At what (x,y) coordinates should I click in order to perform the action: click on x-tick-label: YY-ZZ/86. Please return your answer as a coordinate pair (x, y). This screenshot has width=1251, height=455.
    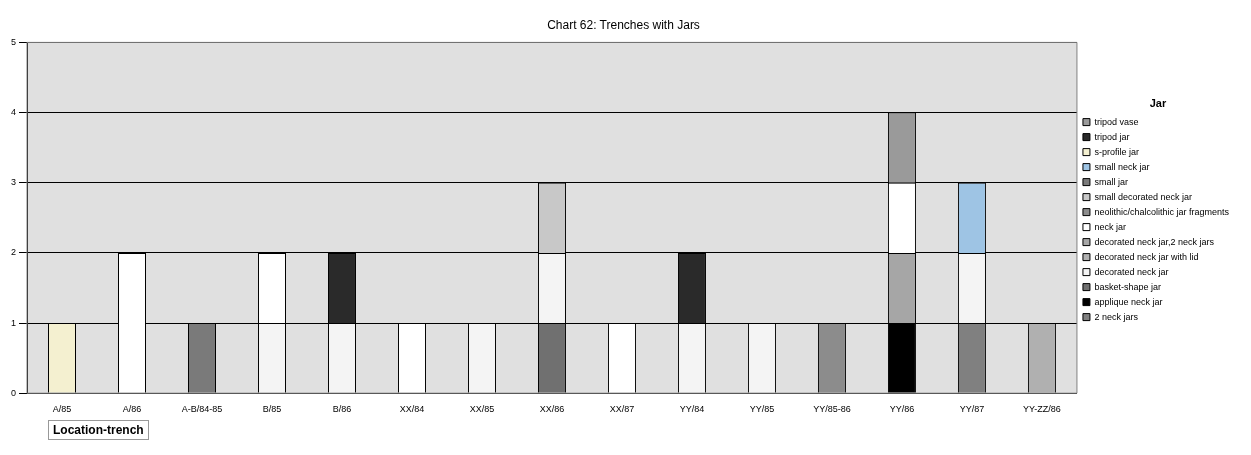
    Looking at the image, I should click on (1042, 409).